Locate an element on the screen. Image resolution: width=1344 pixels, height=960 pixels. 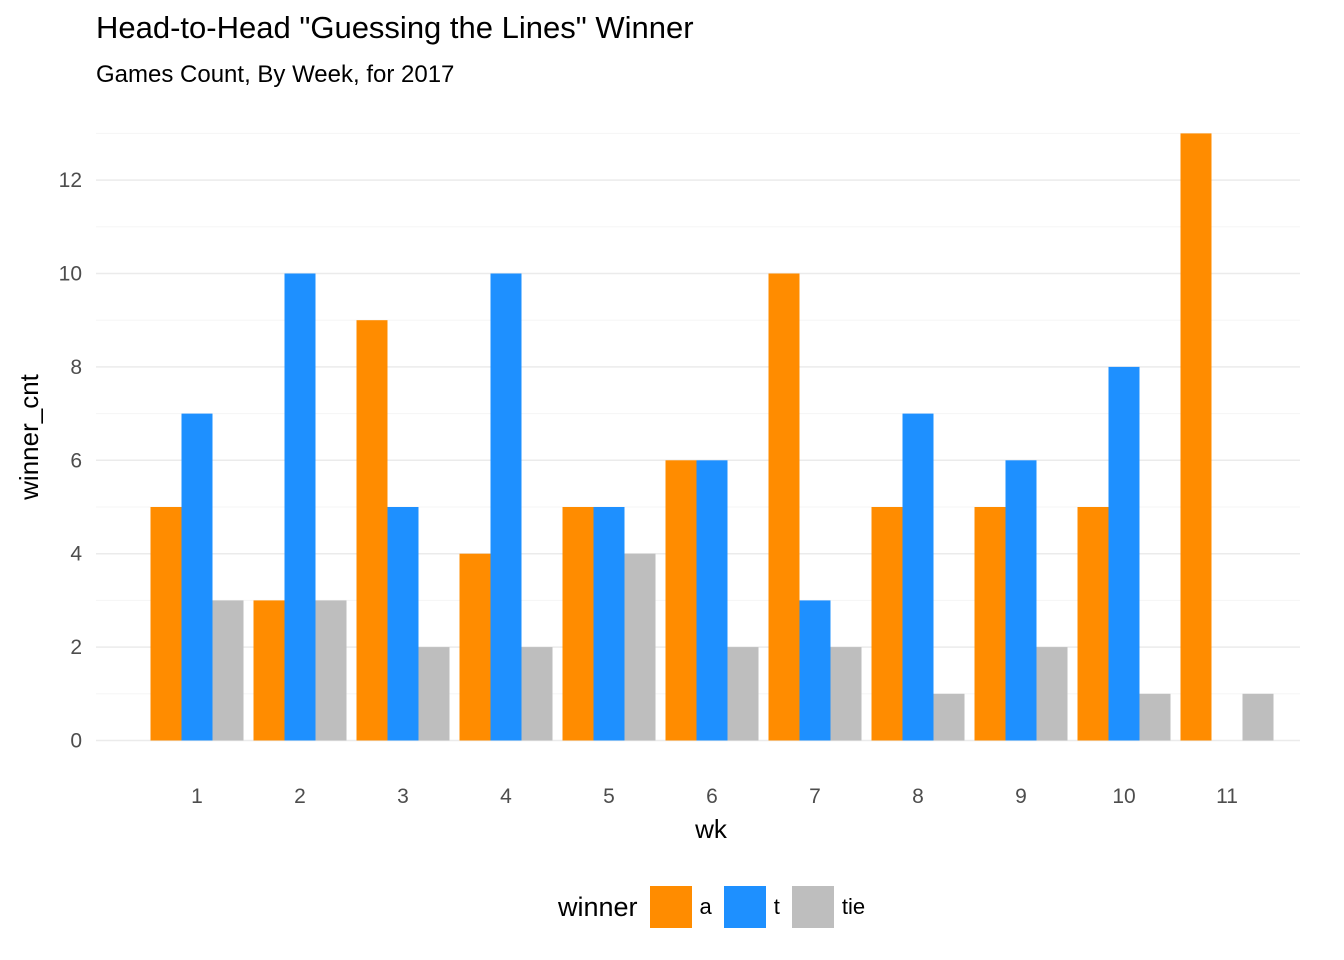
bar-wk4-tie is located at coordinates (537, 694).